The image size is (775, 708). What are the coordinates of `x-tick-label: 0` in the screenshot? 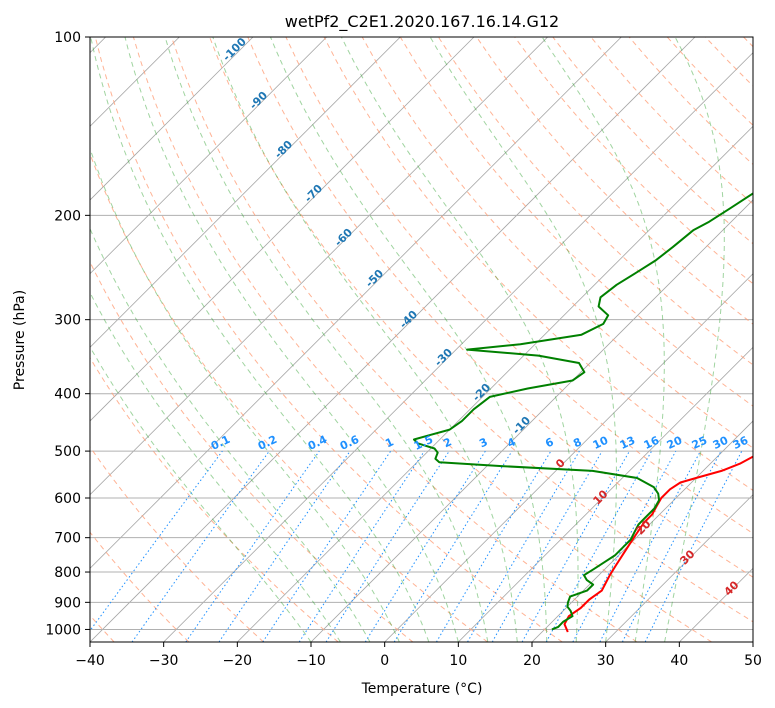 It's located at (384, 661).